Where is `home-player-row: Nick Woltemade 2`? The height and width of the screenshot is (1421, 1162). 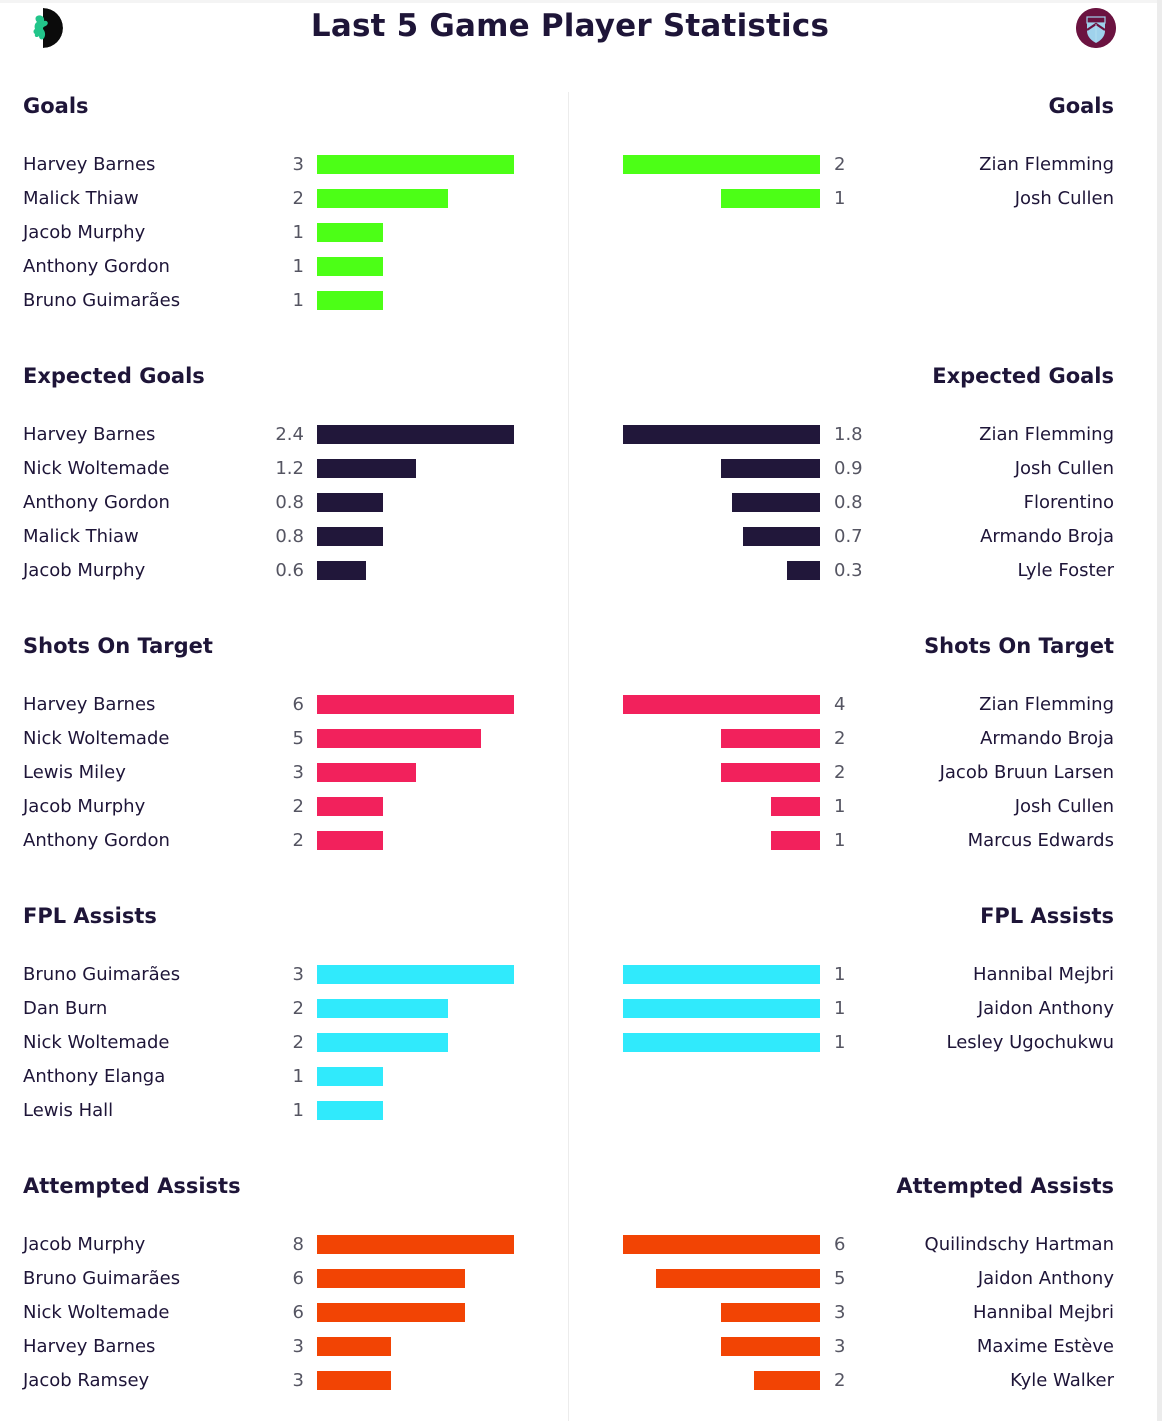 home-player-row: Nick Woltemade 2 is located at coordinates (284, 1043).